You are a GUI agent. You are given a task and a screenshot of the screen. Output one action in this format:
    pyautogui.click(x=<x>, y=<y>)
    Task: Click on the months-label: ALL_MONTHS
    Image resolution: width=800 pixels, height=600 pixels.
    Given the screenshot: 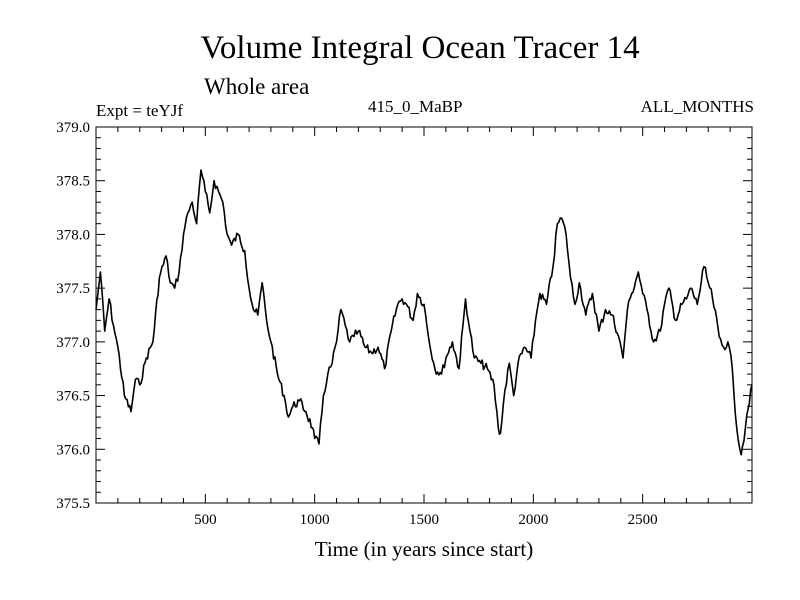 What is the action you would take?
    pyautogui.click(x=697, y=106)
    